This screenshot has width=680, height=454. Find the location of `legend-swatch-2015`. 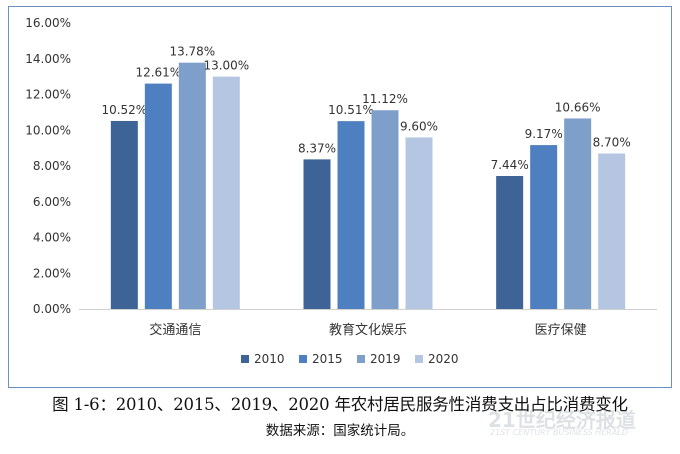

legend-swatch-2015 is located at coordinates (303, 359).